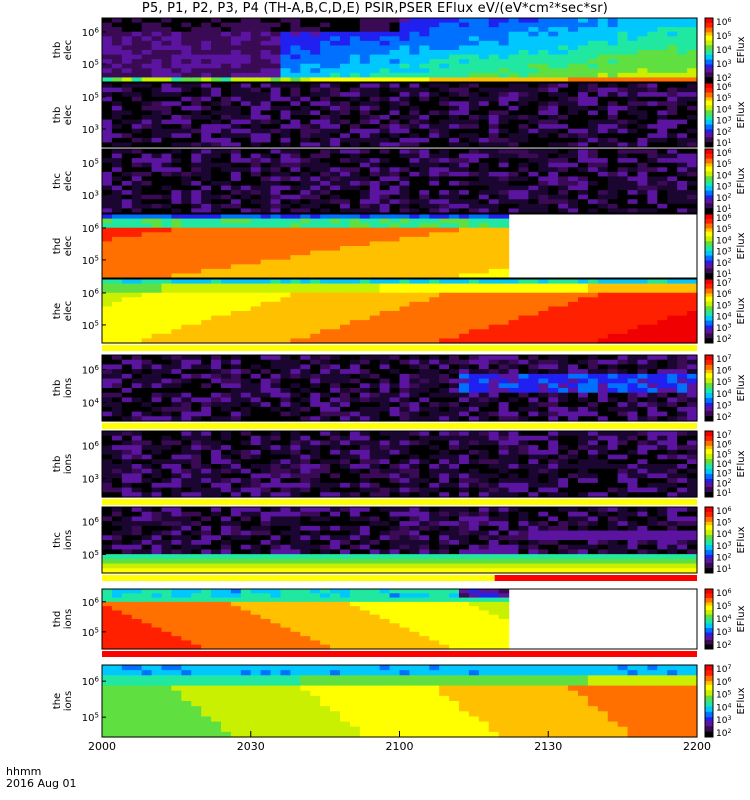  I want to click on y-tick-label: 10⁴, so click(91, 403).